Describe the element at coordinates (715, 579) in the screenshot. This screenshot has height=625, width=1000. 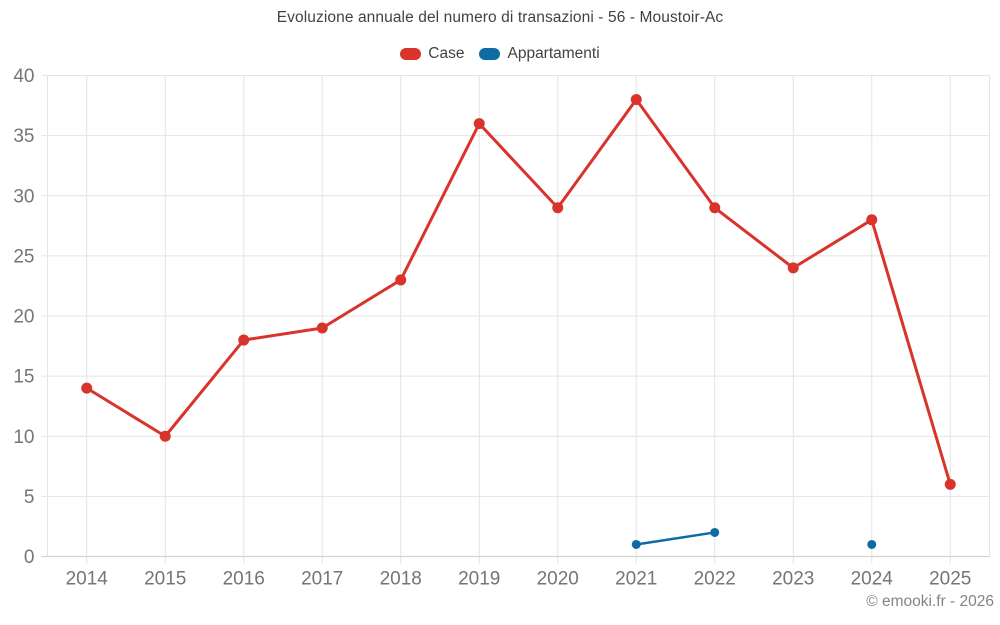
I see `x-tick-label: 2022` at that location.